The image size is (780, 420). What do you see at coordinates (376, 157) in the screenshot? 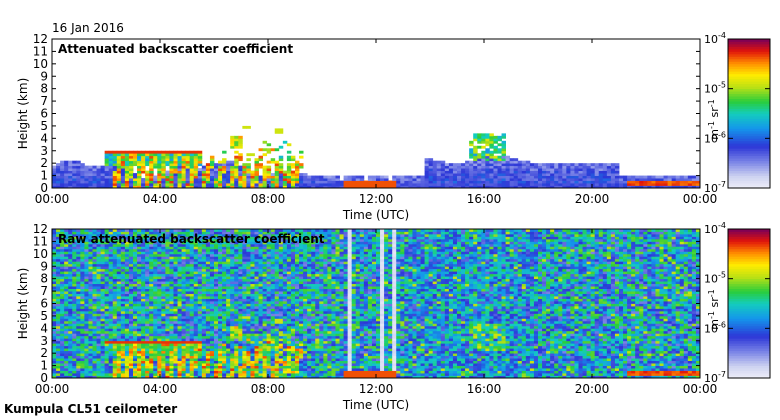
I see `heatmap-cells` at bounding box center [376, 157].